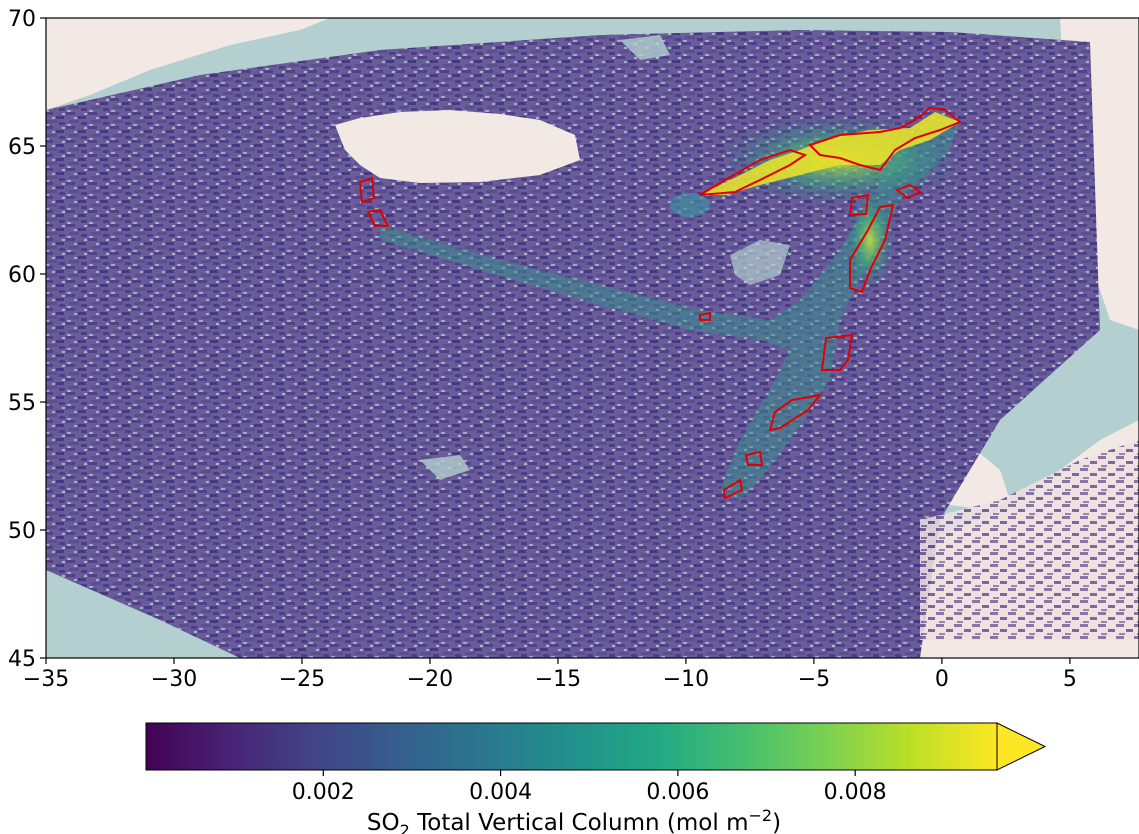 The height and width of the screenshot is (834, 1139). Describe the element at coordinates (1021, 746) in the screenshot. I see `colorbar-extend-arrow` at that location.